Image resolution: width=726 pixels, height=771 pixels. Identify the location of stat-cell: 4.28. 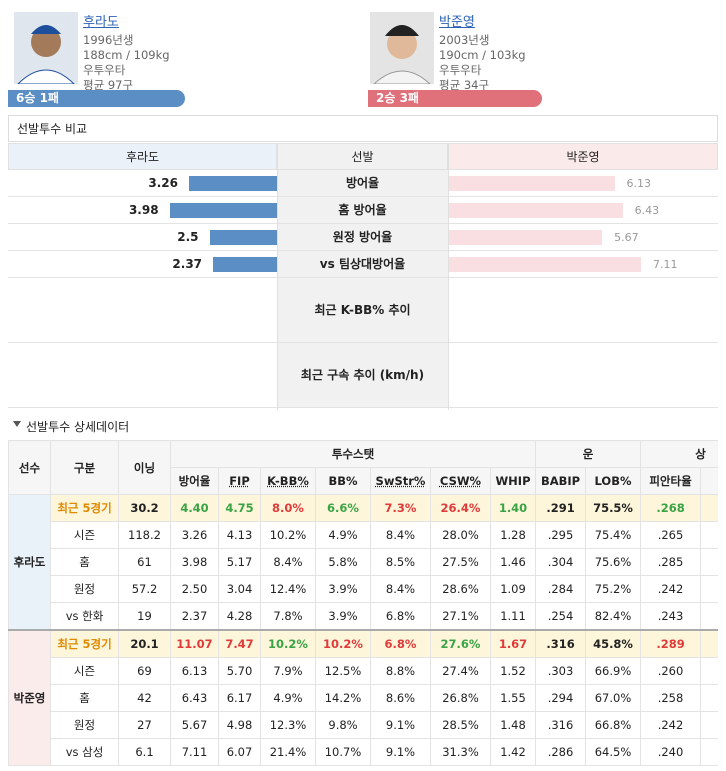
(239, 616).